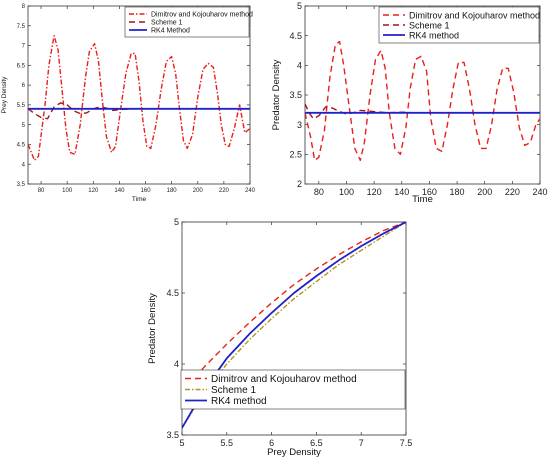 Image resolution: width=550 pixels, height=465 pixels. Describe the element at coordinates (181, 443) in the screenshot. I see `x-tick-label: 5` at that location.